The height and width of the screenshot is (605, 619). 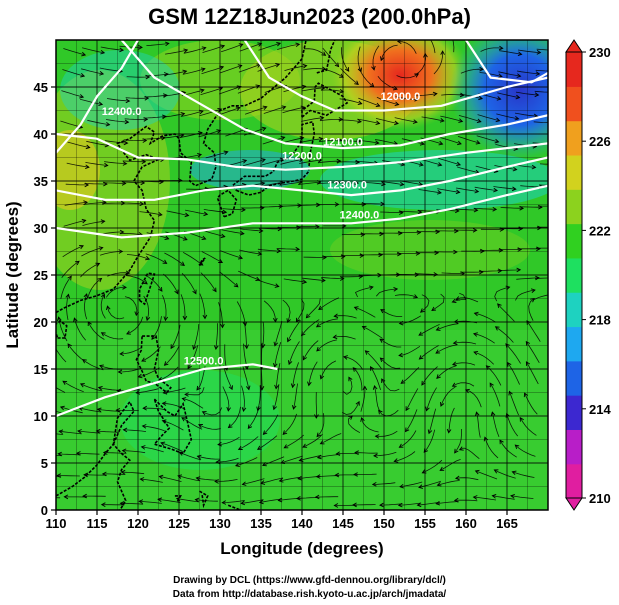 I want to click on y-tick-label: 40, so click(x=41, y=134).